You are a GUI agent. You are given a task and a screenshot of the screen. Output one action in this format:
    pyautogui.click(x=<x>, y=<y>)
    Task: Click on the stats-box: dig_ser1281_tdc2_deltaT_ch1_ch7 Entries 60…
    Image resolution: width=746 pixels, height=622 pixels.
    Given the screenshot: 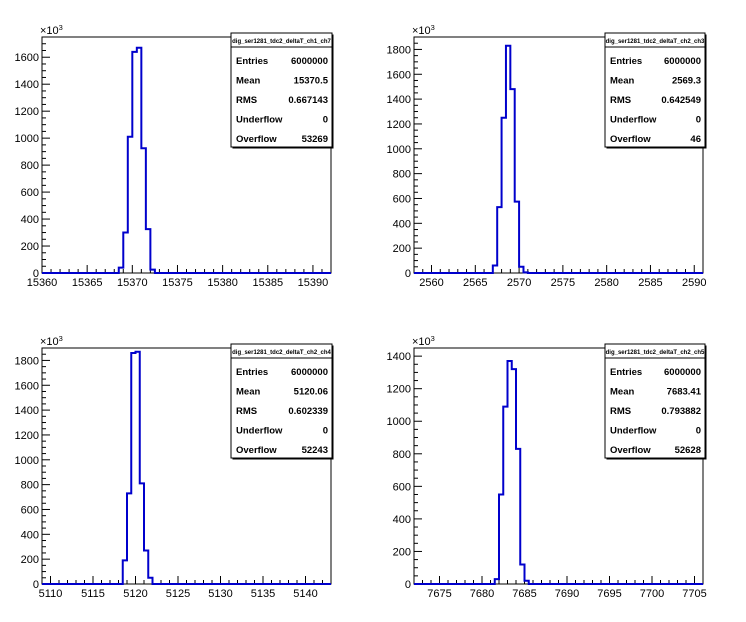 What is the action you would take?
    pyautogui.click(x=282, y=90)
    